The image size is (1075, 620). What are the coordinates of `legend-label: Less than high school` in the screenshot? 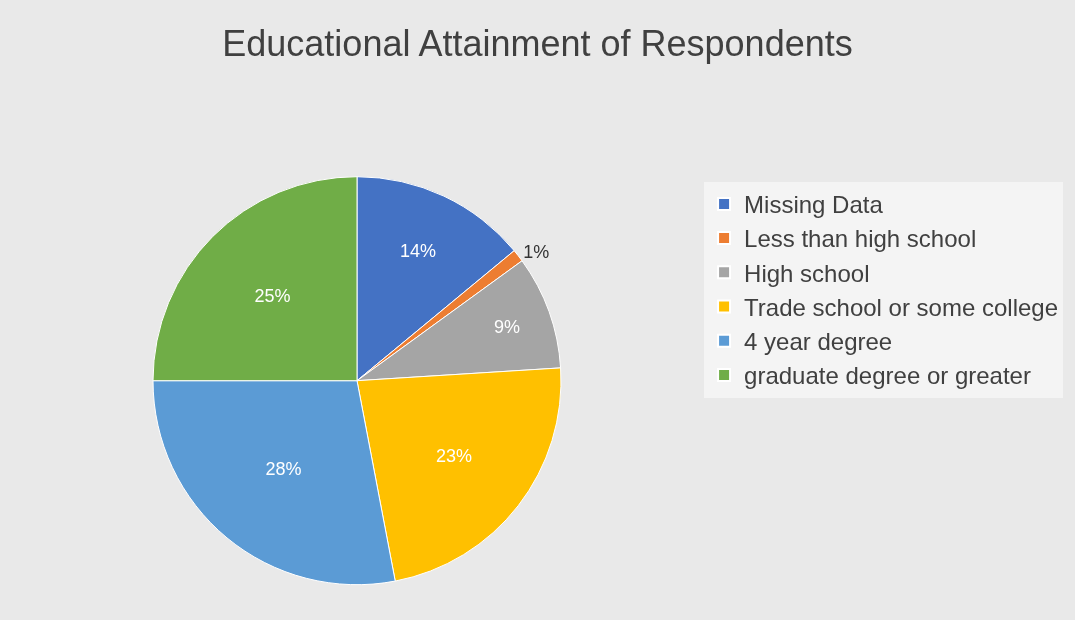 It's located at (860, 239).